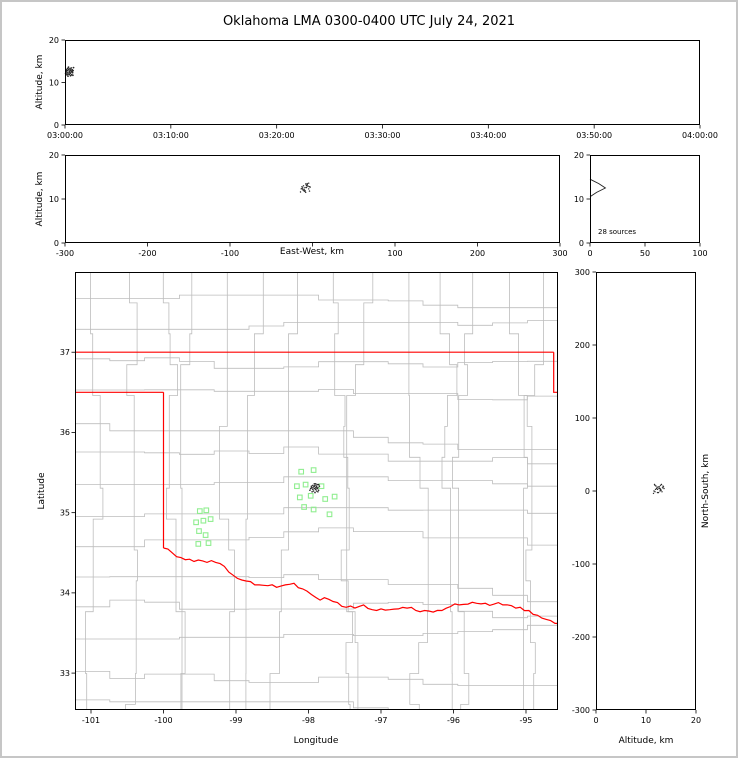 This screenshot has height=758, width=738. I want to click on tick-label: 03:20:00, so click(277, 135).